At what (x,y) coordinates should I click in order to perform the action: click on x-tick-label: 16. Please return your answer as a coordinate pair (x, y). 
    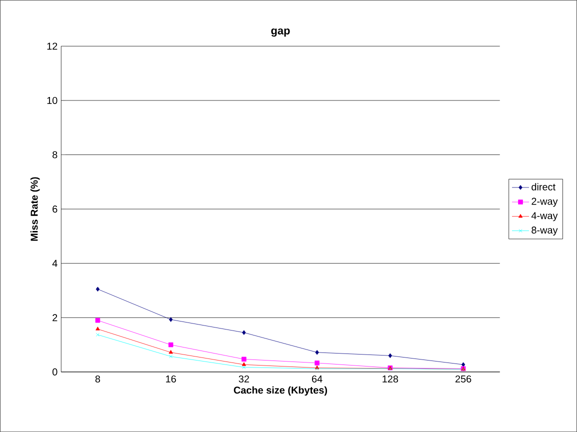
    Looking at the image, I should click on (171, 378).